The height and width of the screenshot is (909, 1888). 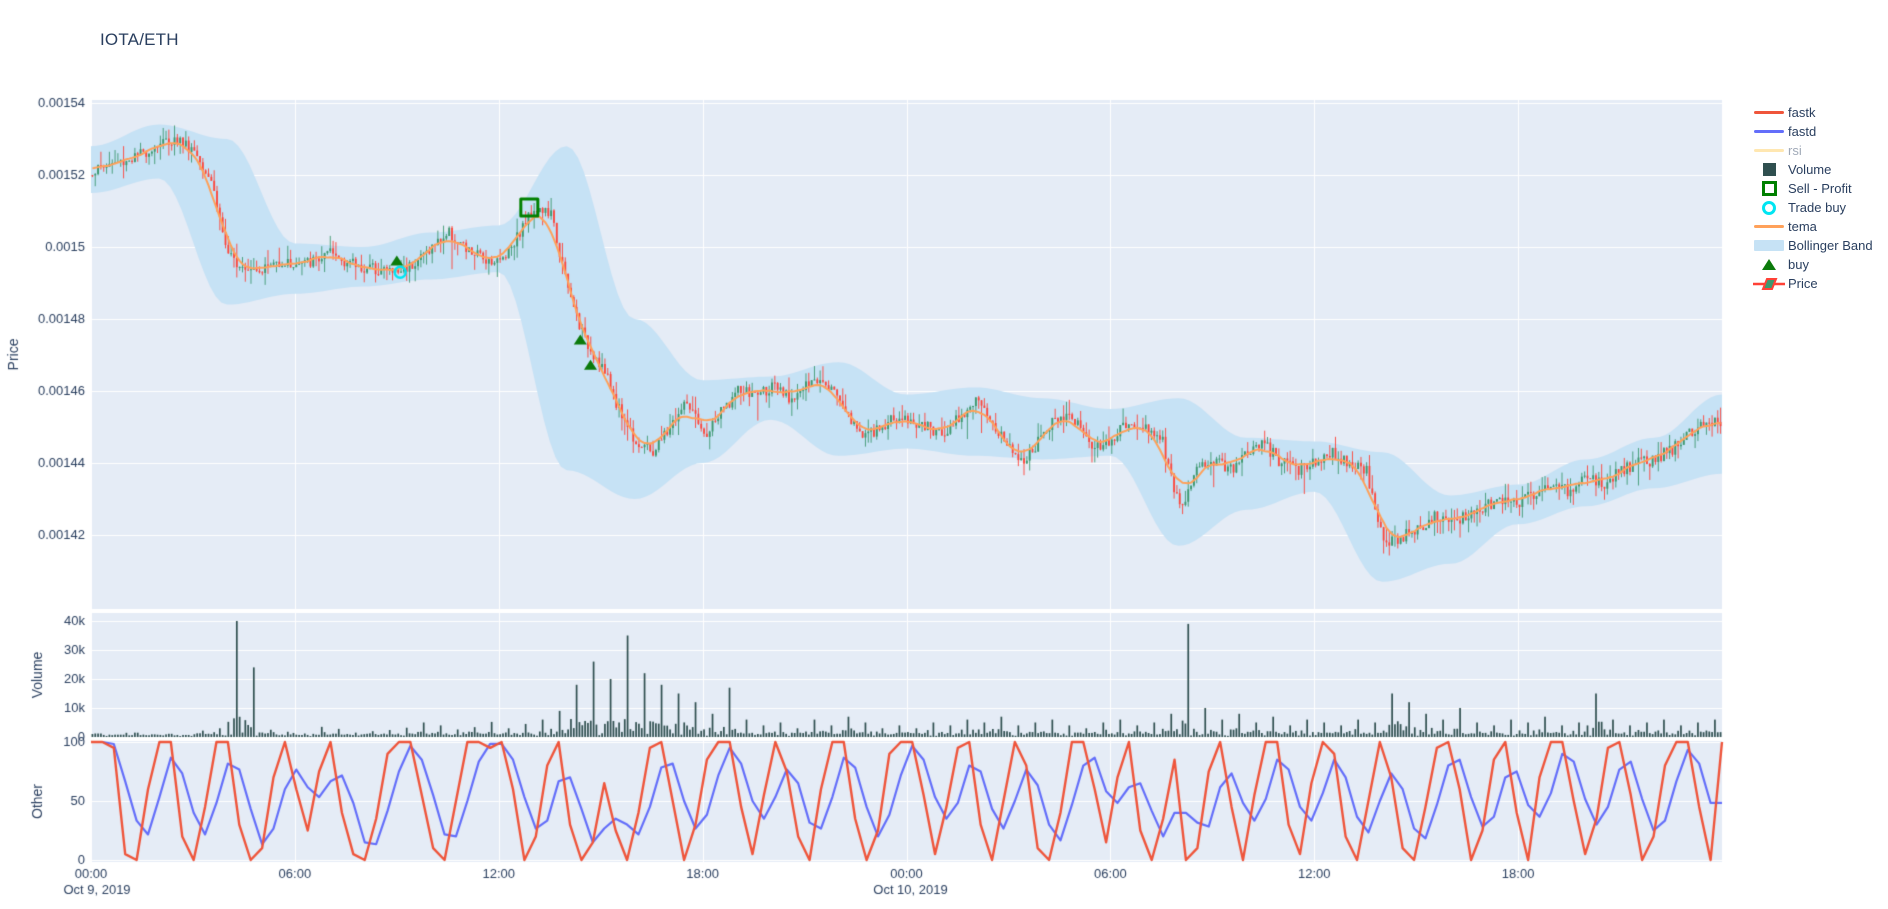 What do you see at coordinates (1769, 264) in the screenshot?
I see `buy-legend-swatch-icon` at bounding box center [1769, 264].